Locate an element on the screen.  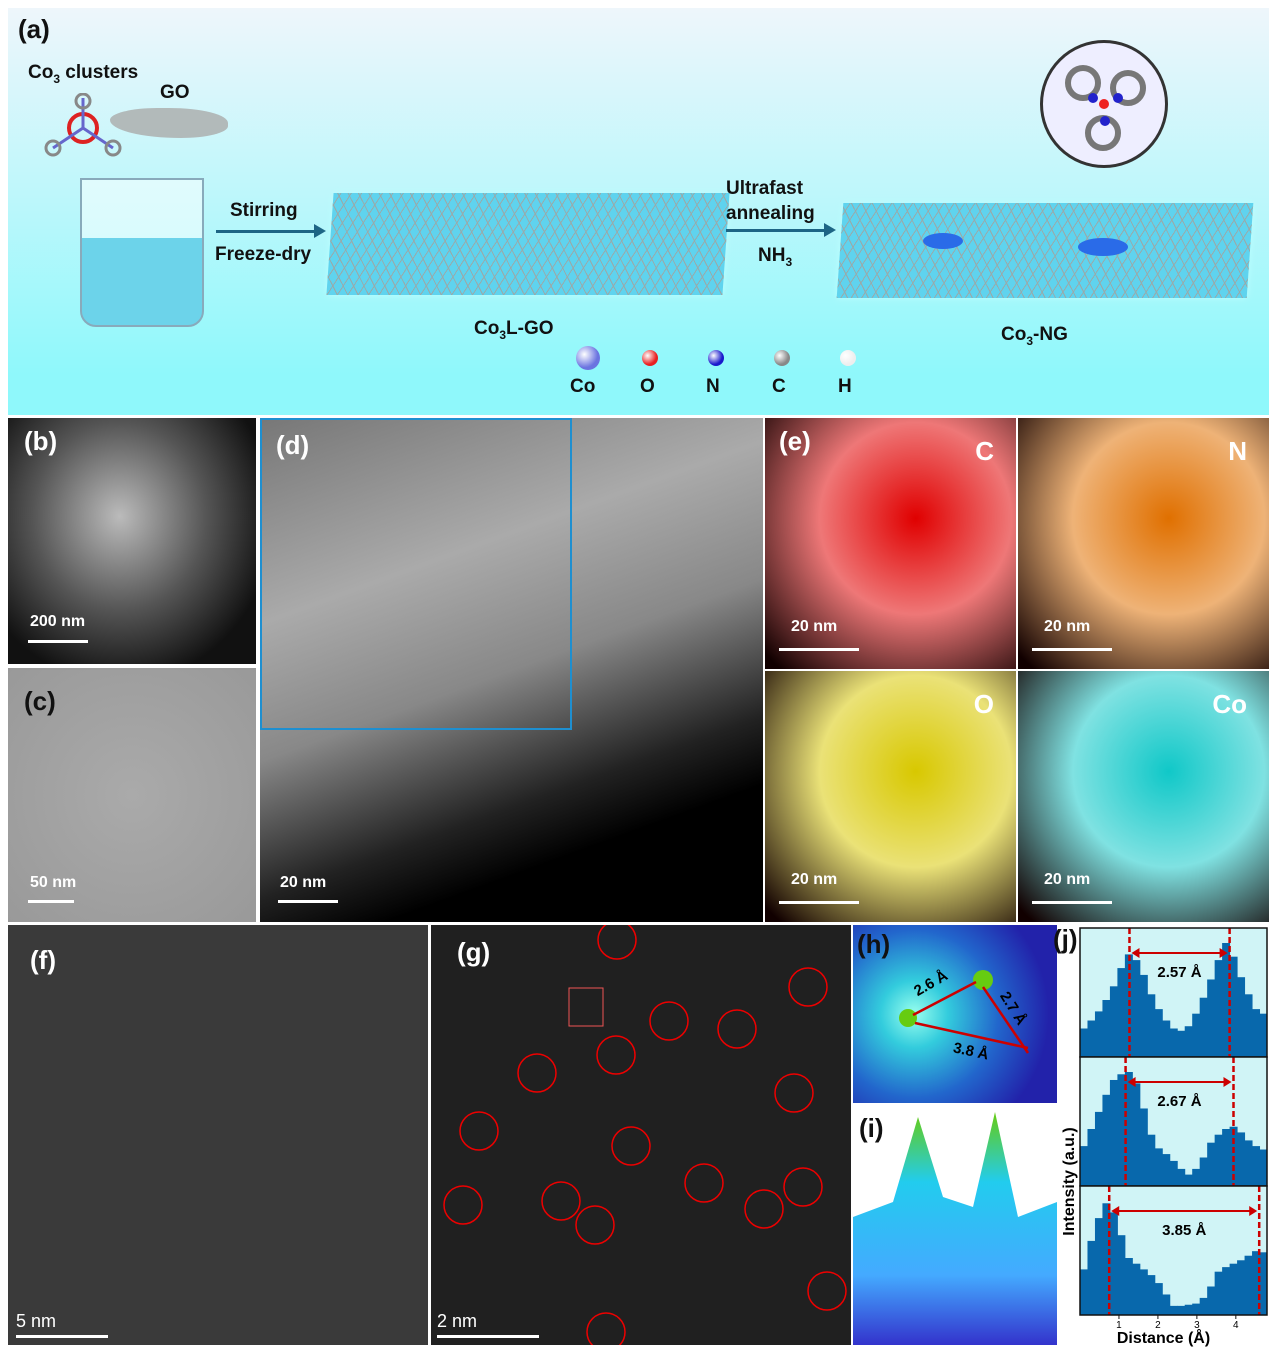
panel-e-label: (e) is located at coordinates (795, 441).